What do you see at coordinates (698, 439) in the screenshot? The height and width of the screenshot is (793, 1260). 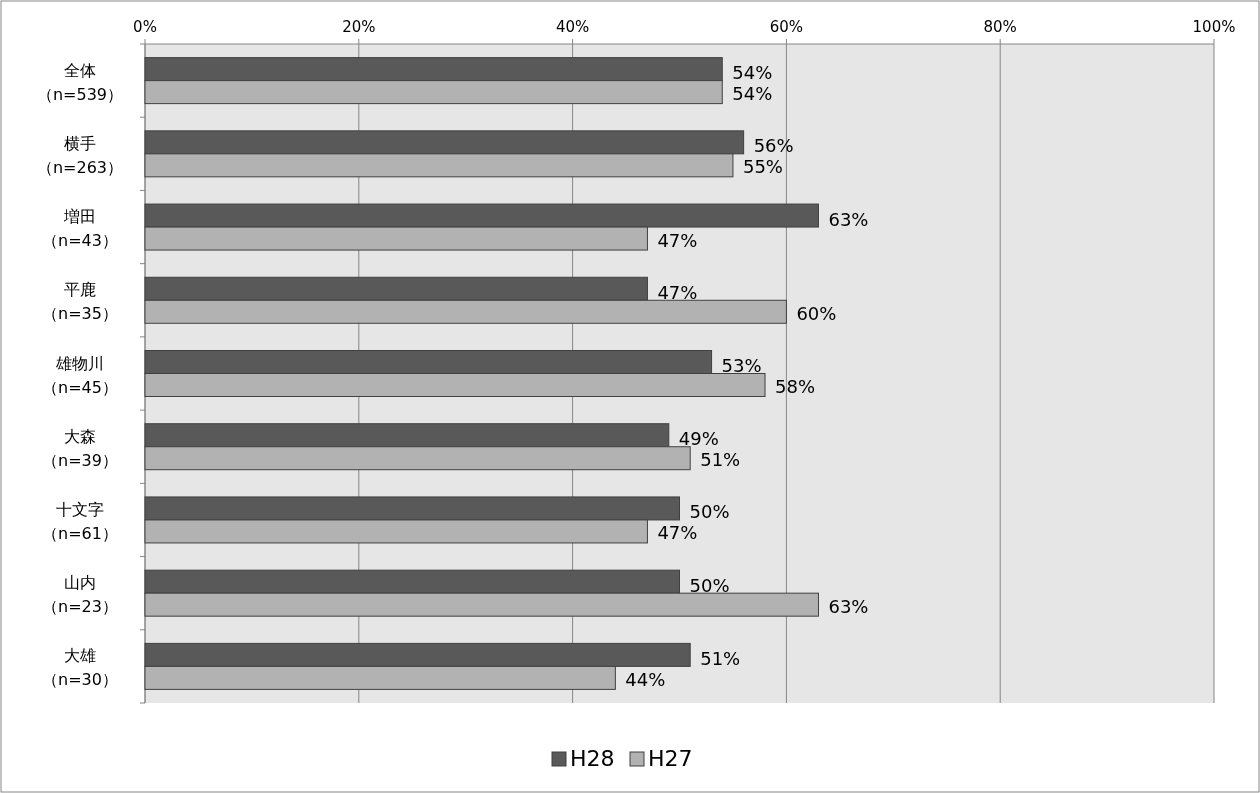 I see `data-label: 49%` at bounding box center [698, 439].